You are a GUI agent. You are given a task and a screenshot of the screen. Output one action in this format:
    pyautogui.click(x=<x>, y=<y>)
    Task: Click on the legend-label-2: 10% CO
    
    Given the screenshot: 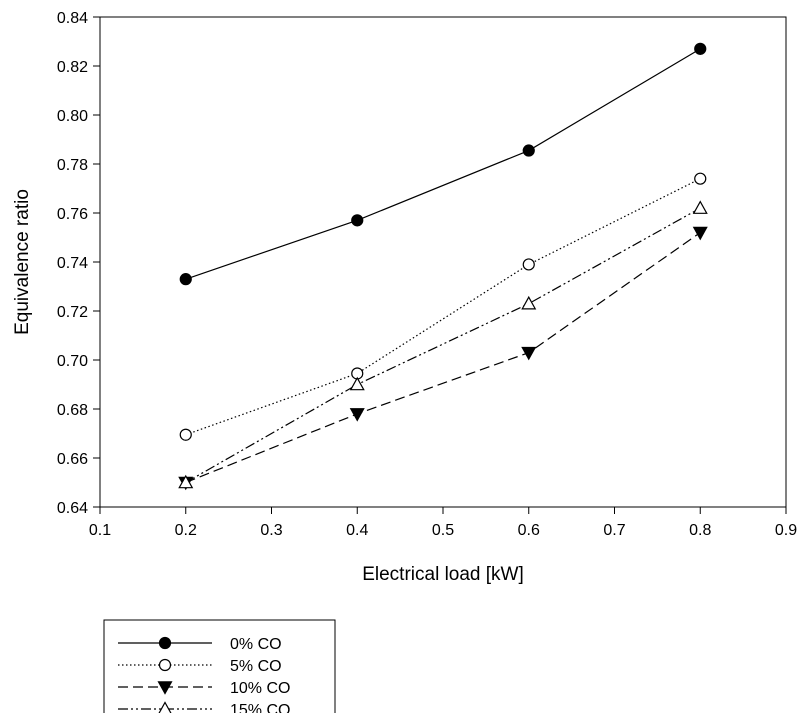 What is the action you would take?
    pyautogui.click(x=260, y=688)
    